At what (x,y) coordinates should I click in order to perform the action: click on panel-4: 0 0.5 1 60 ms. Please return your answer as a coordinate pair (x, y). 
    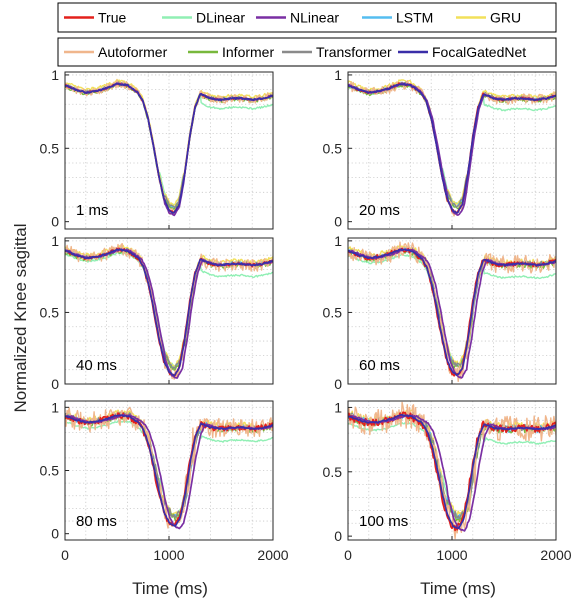
    Looking at the image, I should click on (440, 312).